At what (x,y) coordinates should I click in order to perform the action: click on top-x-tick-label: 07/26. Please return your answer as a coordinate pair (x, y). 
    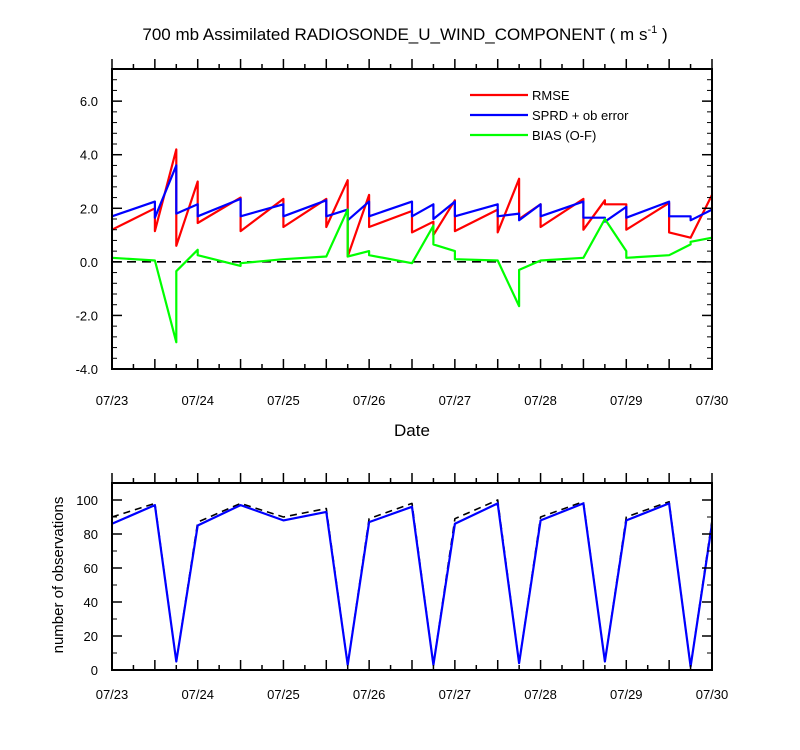
    Looking at the image, I should click on (369, 400).